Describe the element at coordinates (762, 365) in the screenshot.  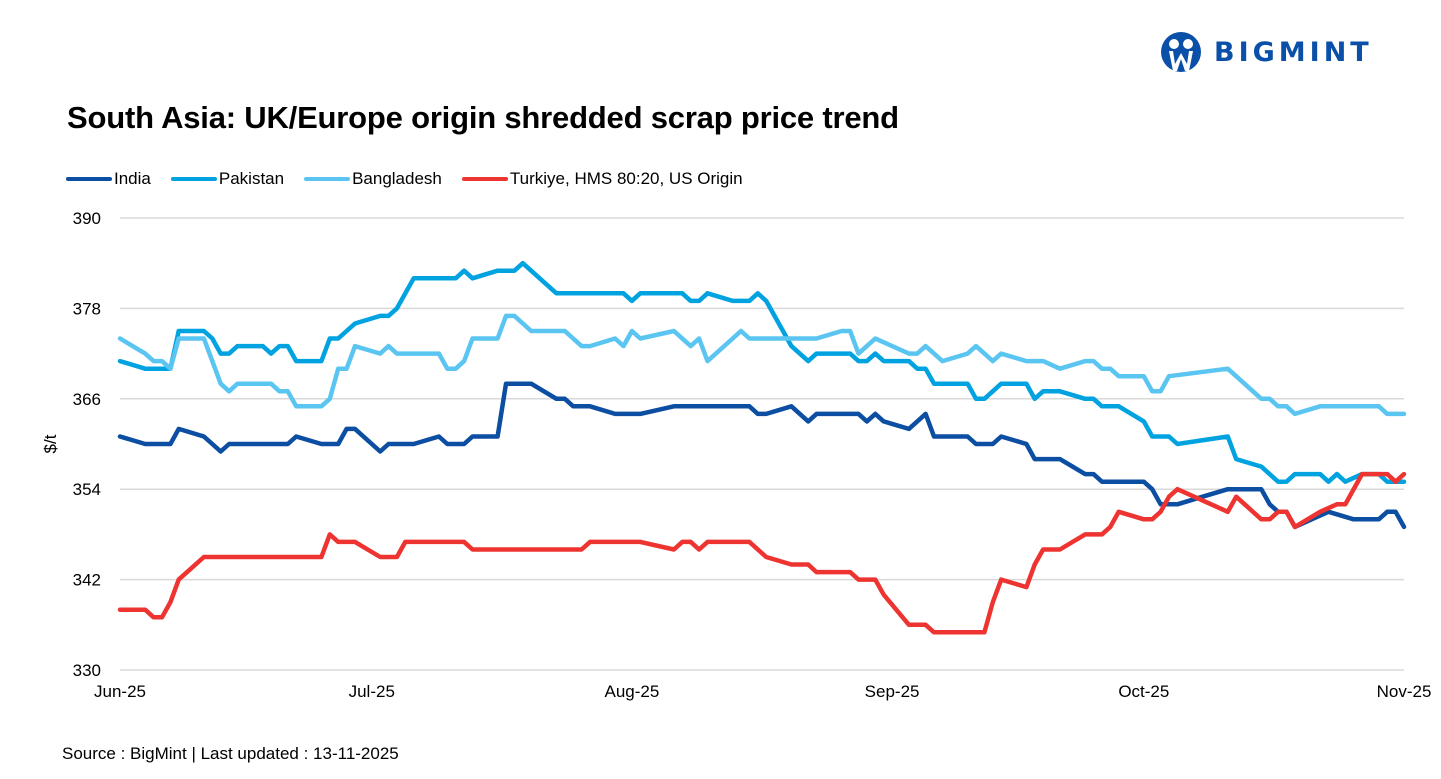
I see `series-line-bangladesh` at that location.